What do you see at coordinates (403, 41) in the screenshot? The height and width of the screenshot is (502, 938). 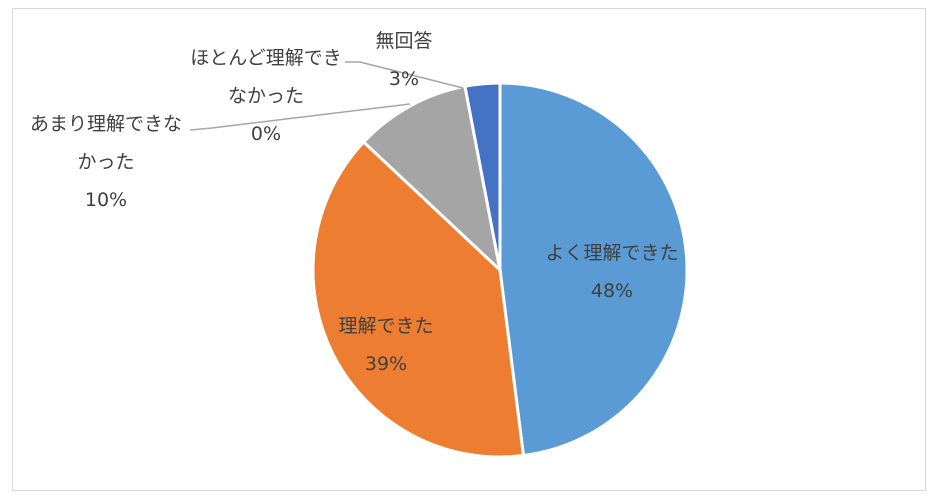 I see `data-label-category: 無回答` at bounding box center [403, 41].